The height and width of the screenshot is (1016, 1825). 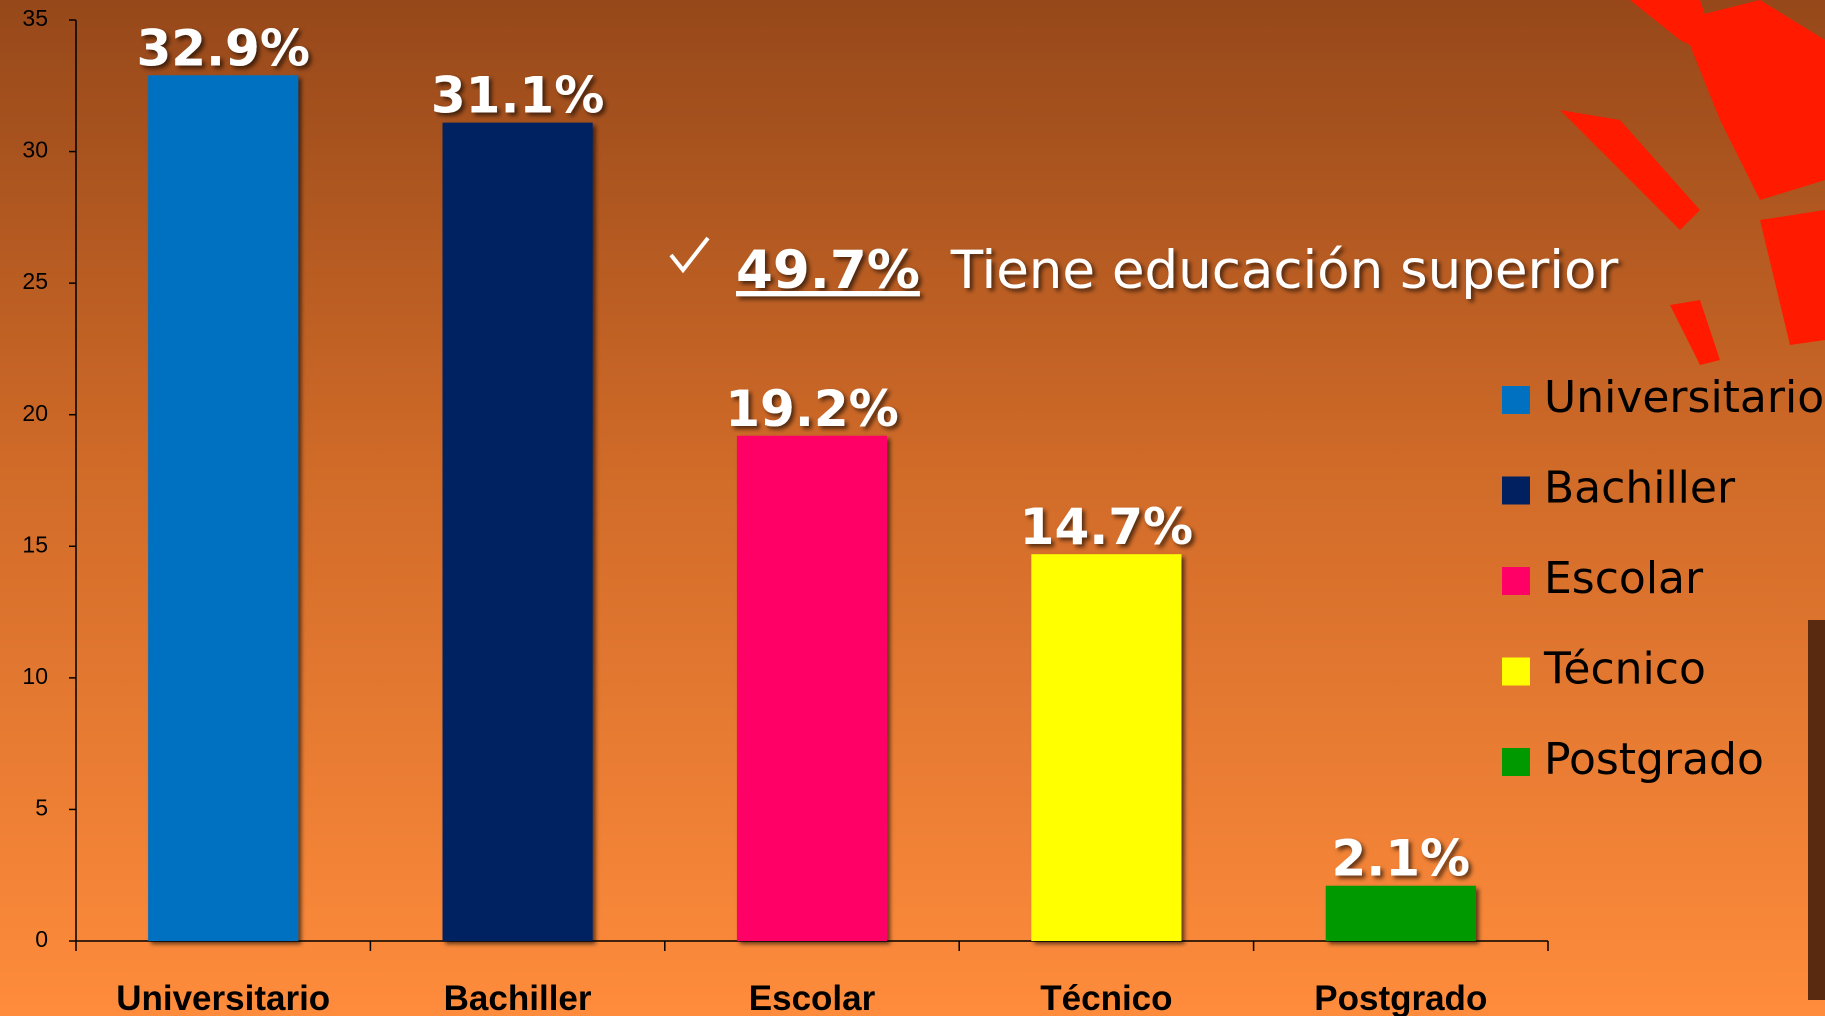 What do you see at coordinates (1106, 997) in the screenshot?
I see `x-tick-label: Técnico` at bounding box center [1106, 997].